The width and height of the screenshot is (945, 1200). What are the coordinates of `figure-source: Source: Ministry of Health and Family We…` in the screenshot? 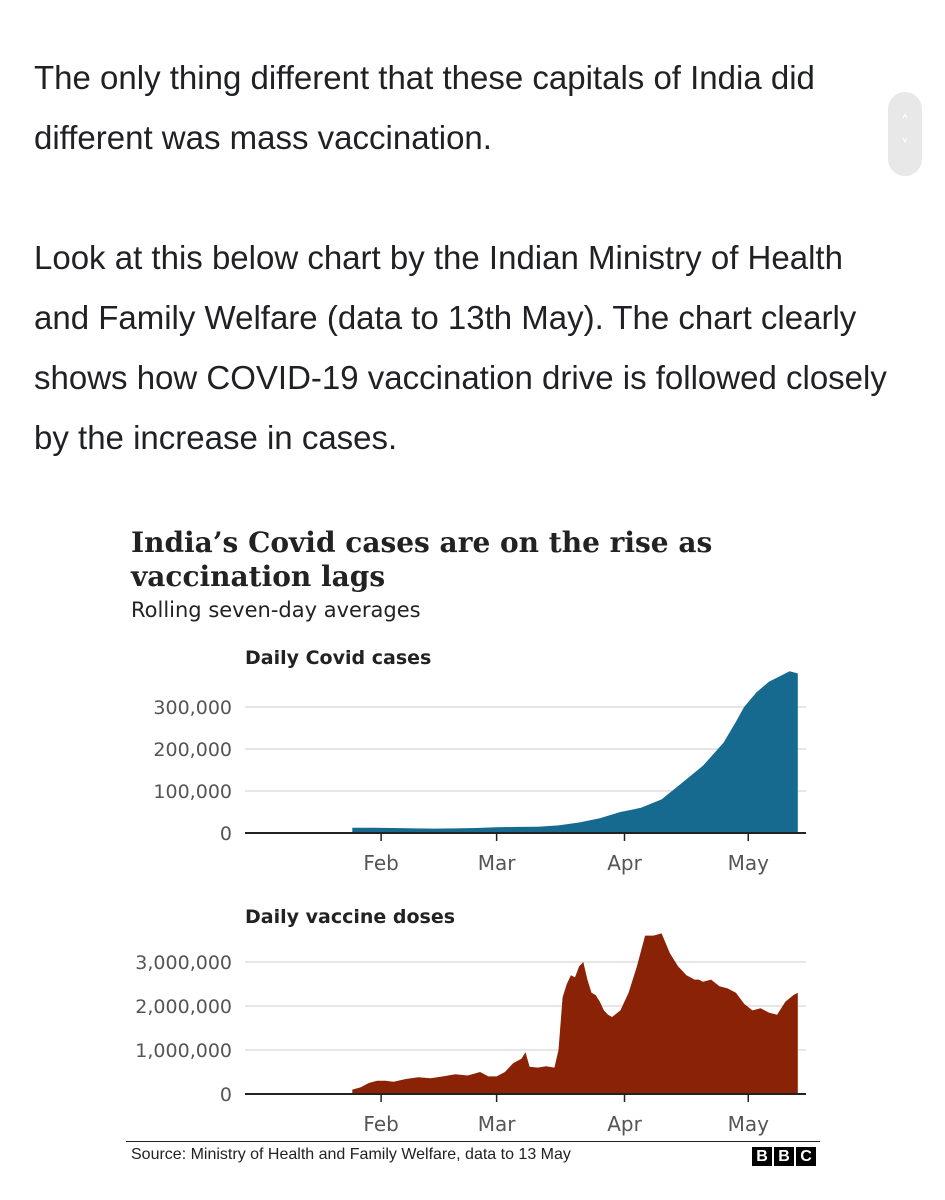 It's located at (351, 1154).